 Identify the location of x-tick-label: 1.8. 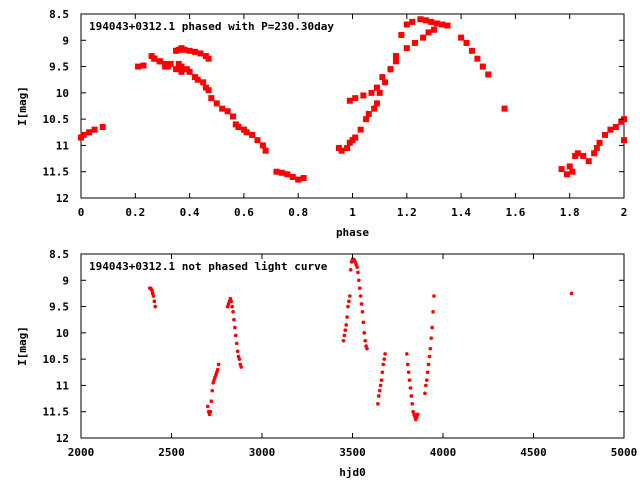
(570, 212).